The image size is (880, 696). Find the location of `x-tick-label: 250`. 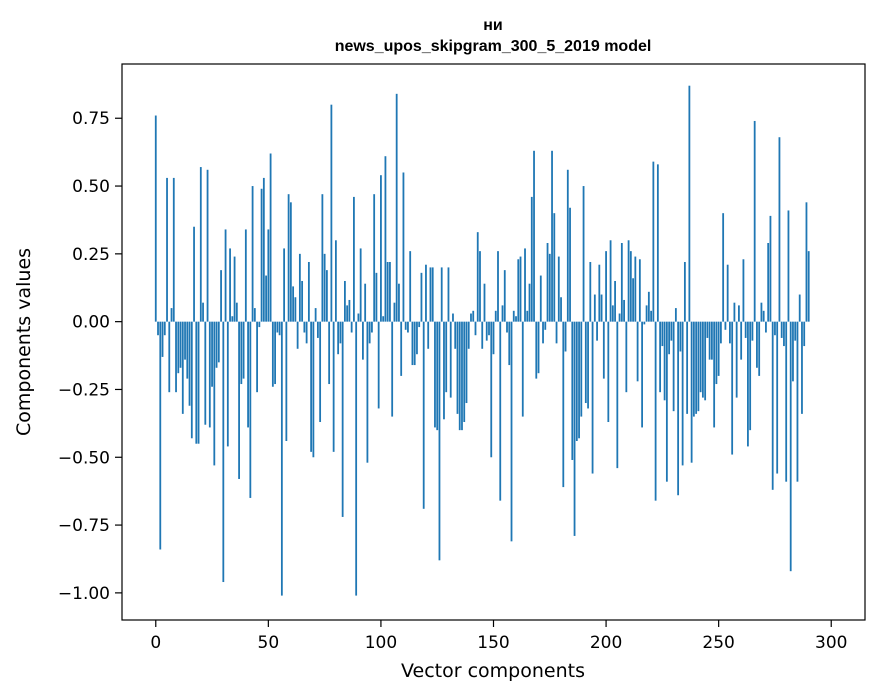

x-tick-label: 250 is located at coordinates (718, 643).